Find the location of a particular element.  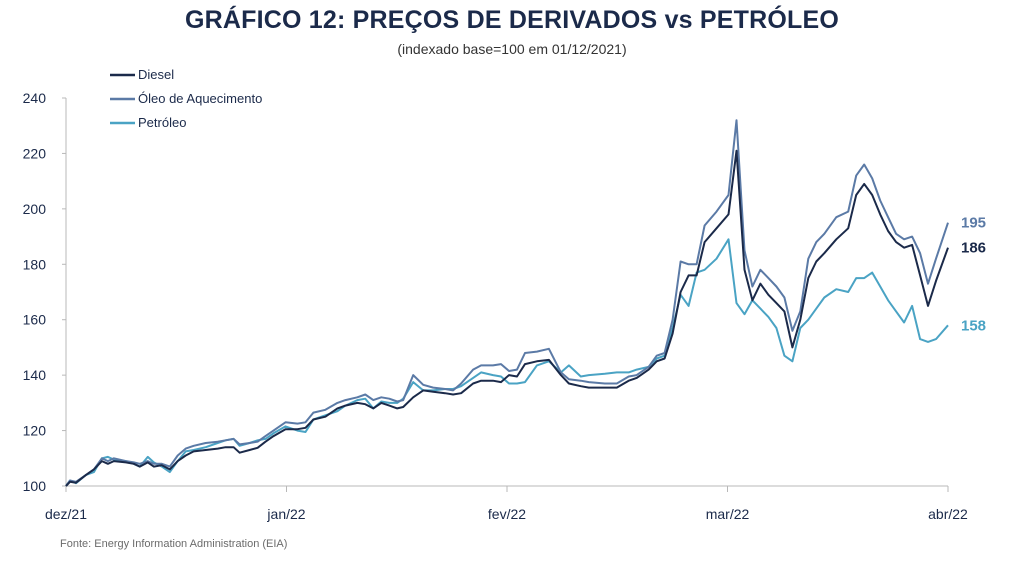

x-tick-label: fev/22 is located at coordinates (507, 514).